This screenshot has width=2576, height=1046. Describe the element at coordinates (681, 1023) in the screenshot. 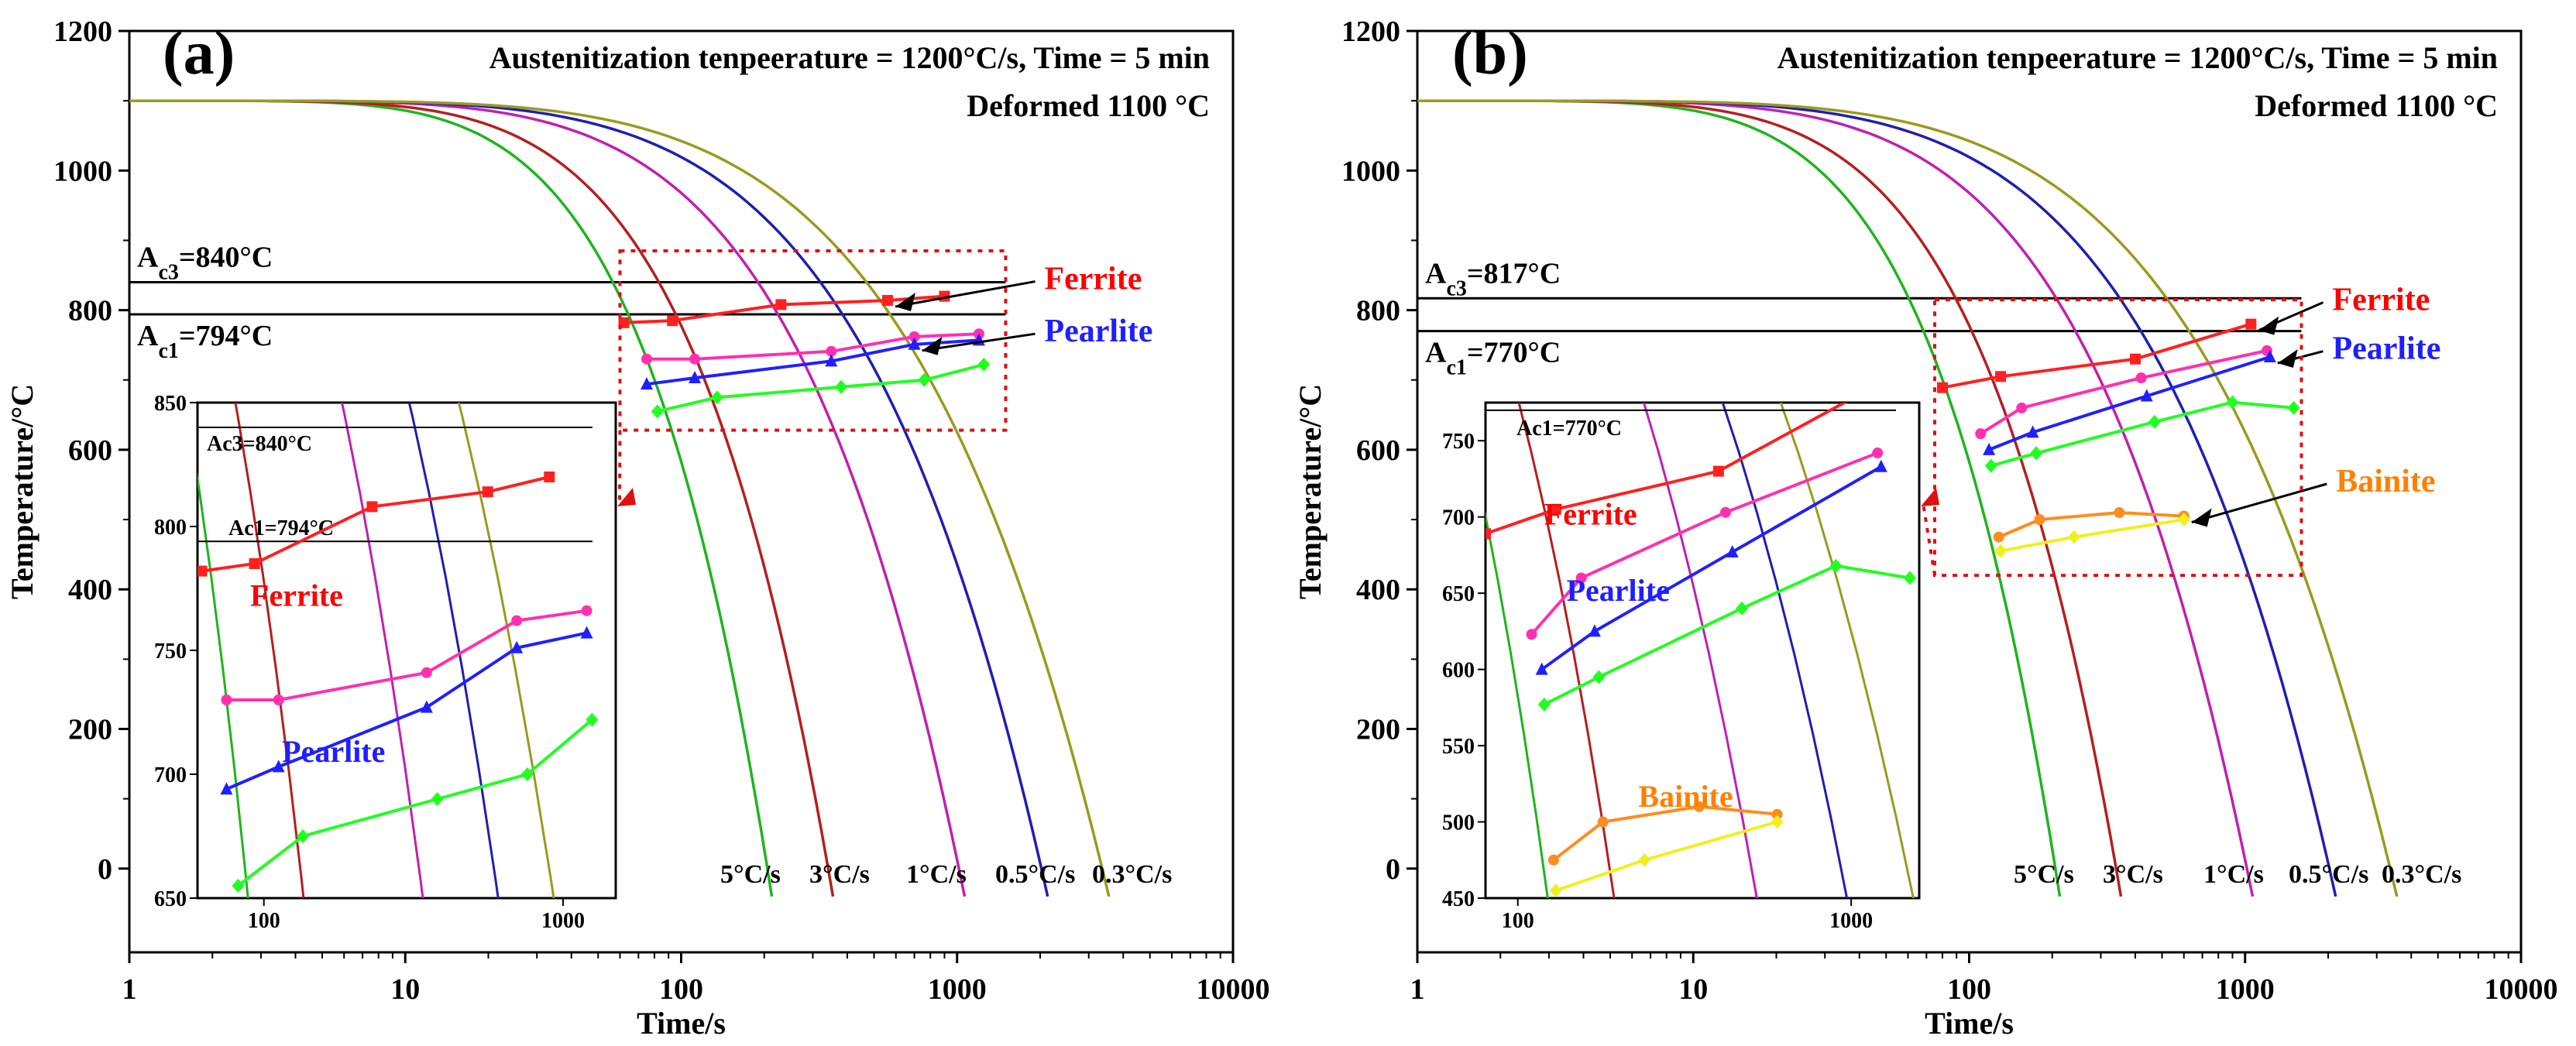

I see `x-axis-label: Time/s` at that location.